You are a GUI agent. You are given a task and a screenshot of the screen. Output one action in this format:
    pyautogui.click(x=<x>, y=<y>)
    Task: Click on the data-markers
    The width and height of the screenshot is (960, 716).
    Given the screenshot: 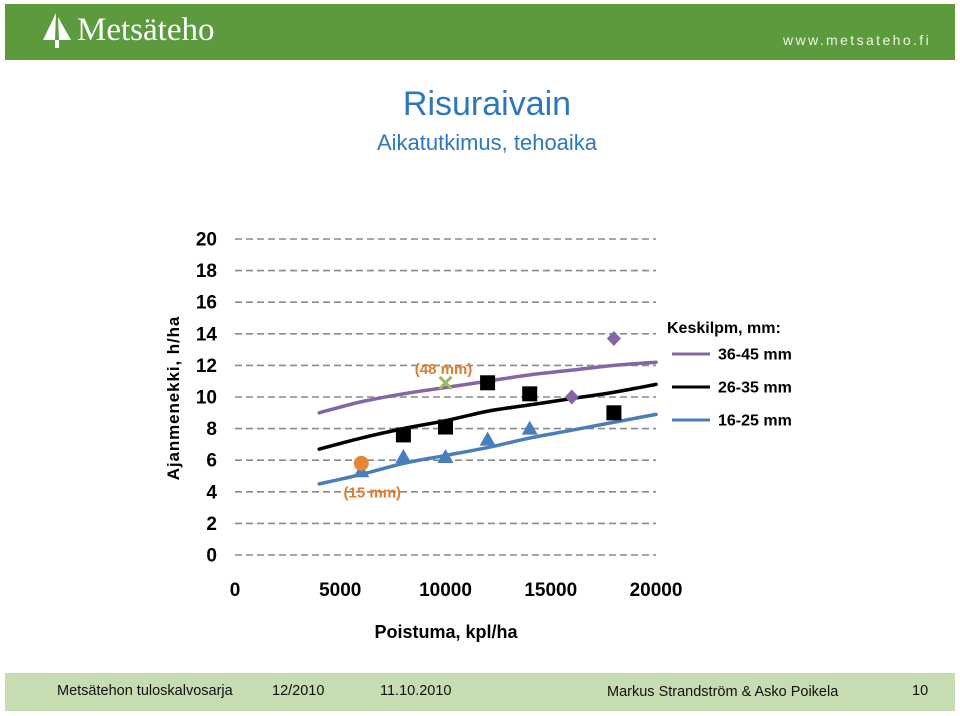 What is the action you would take?
    pyautogui.click(x=487, y=404)
    